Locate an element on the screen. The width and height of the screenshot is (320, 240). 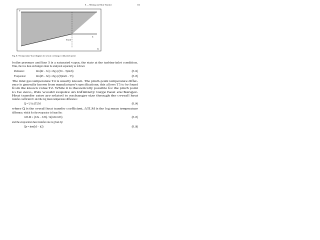
equation: Q̇e = ṁw(h3 − h2) is located at coordinates (34, 127).